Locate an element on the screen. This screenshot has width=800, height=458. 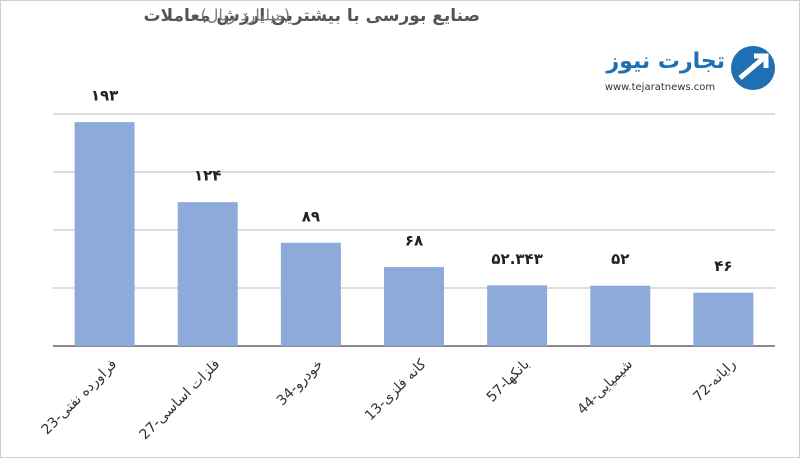
value-label: ۸۹ is located at coordinates (311, 216).